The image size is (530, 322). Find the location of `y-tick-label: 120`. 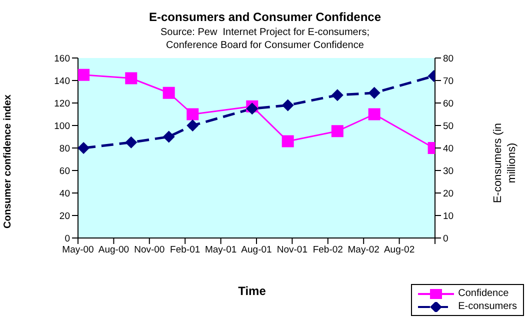

y-tick-label: 120 is located at coordinates (62, 104).